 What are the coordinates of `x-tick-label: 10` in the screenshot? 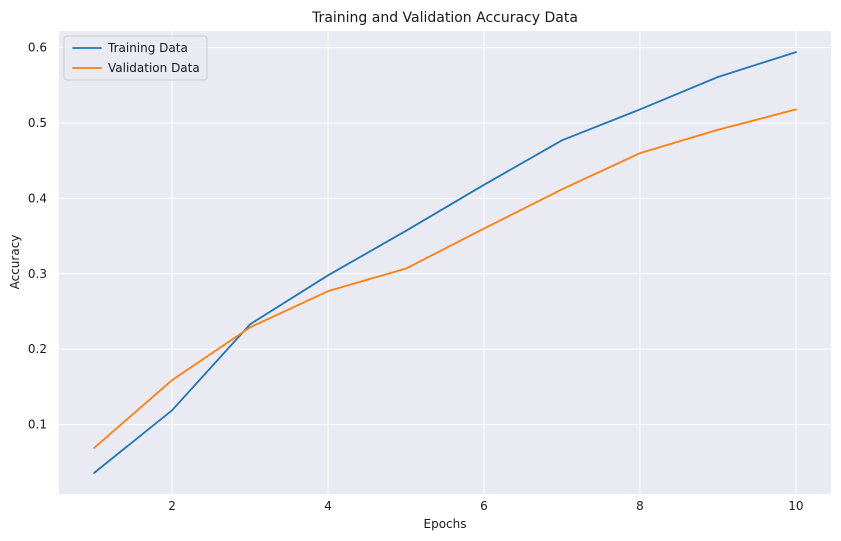 It's located at (795, 506).